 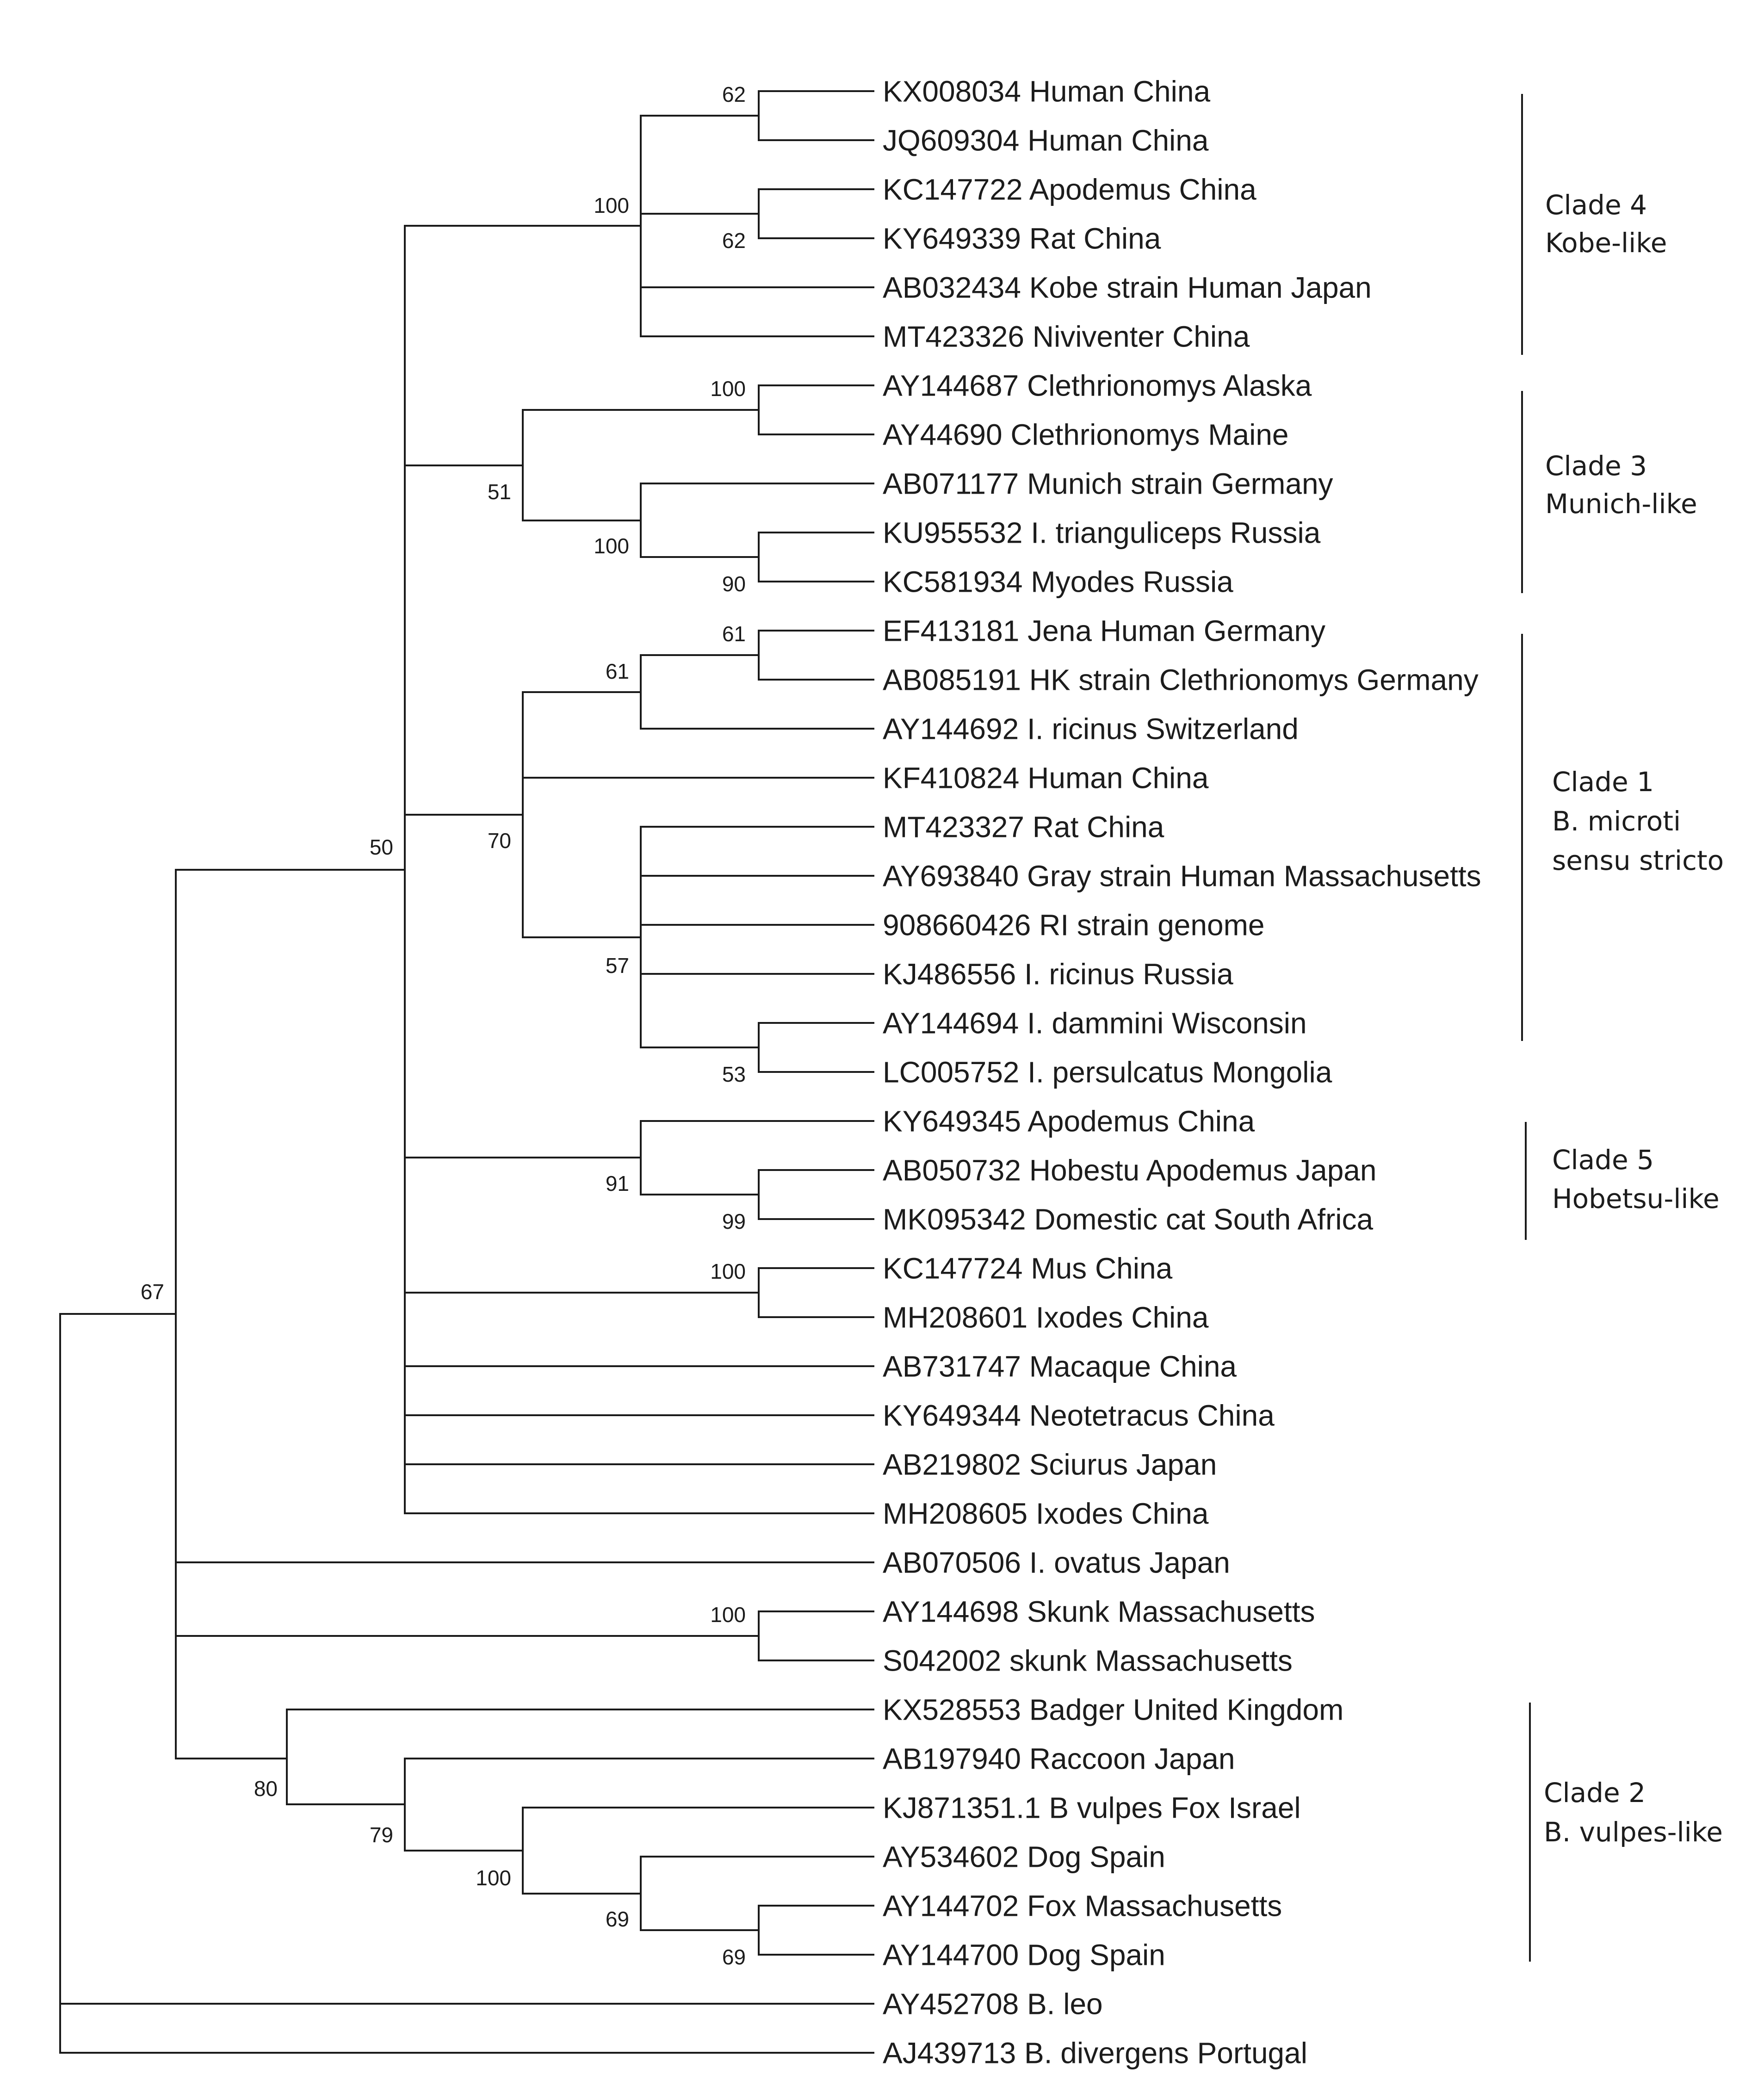 What do you see at coordinates (1130, 1170) in the screenshot?
I see `taxon-label: AB050732 Hobestu Apodemus Japan` at bounding box center [1130, 1170].